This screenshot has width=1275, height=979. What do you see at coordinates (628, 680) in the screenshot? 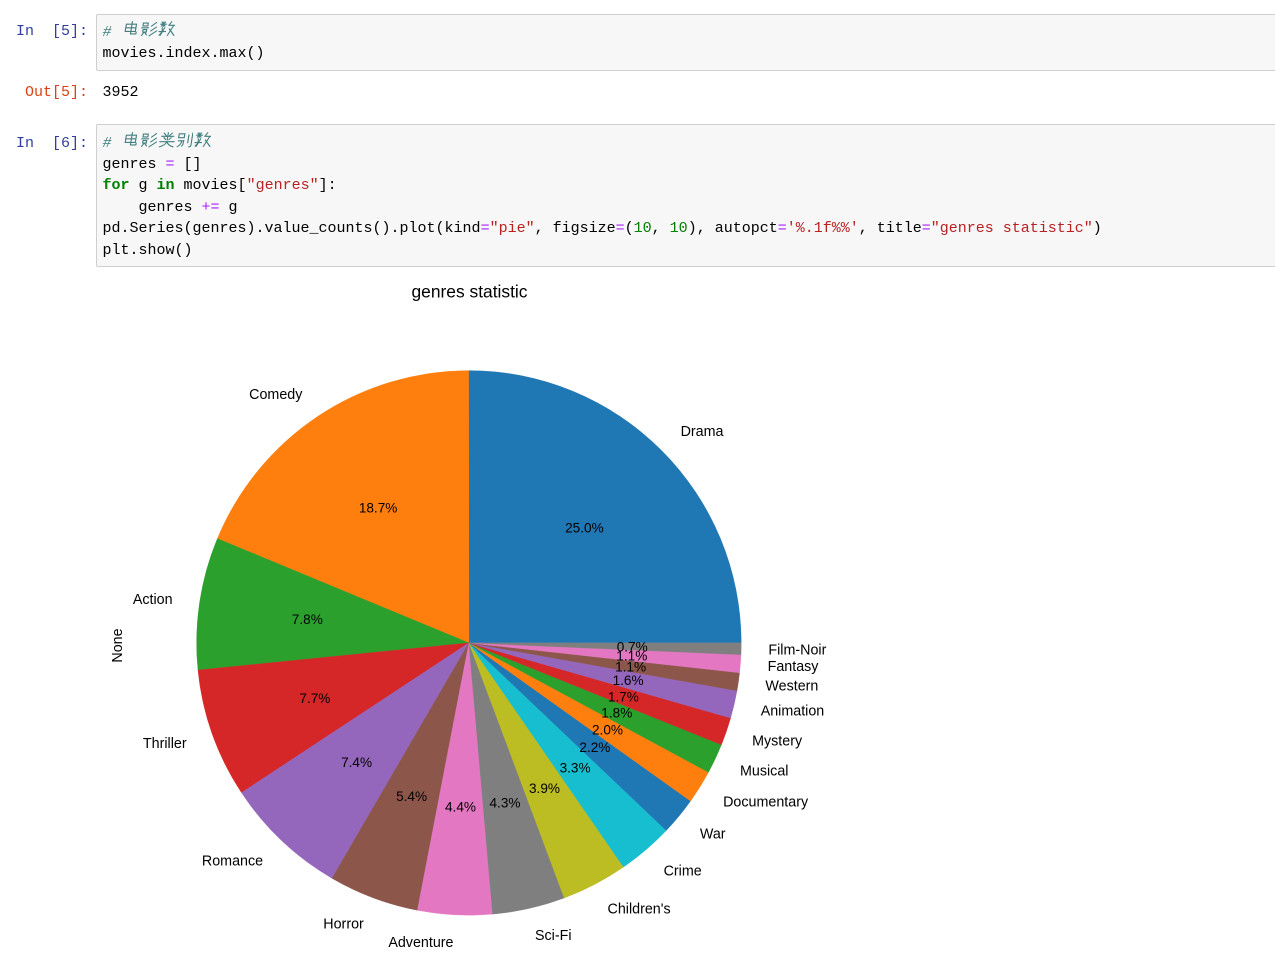
I see `svg-text: 1.6%` at bounding box center [628, 680].